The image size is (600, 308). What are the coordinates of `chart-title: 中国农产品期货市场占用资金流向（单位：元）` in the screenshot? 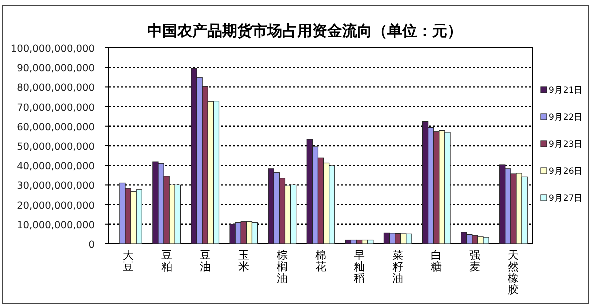 It's located at (305, 31).